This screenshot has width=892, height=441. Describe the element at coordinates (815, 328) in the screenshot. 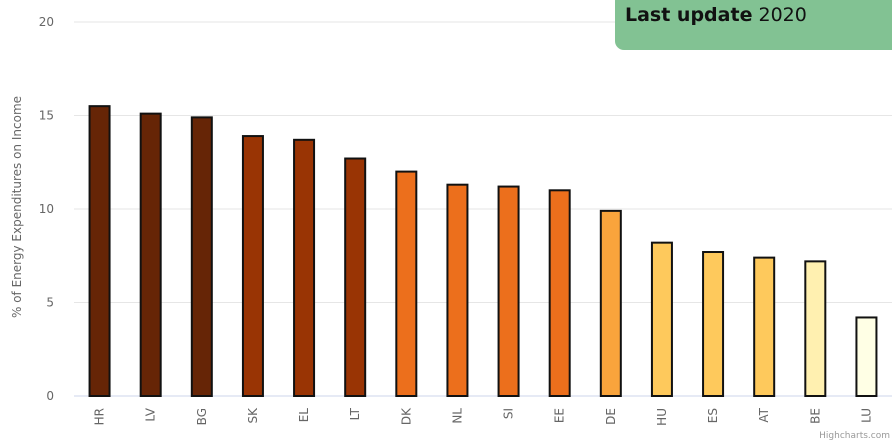

I see `bar-be` at that location.